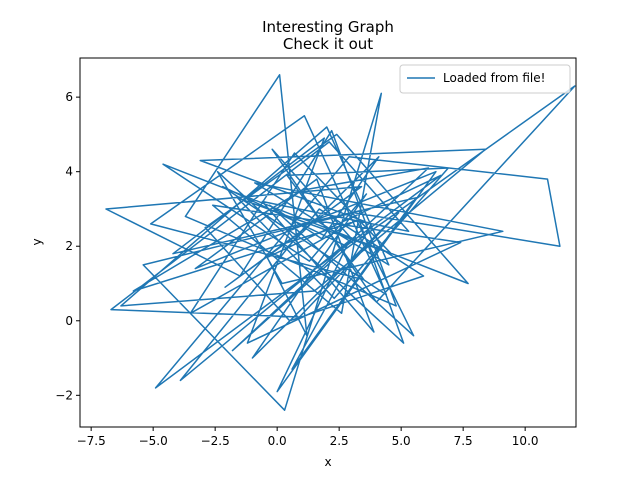 Image resolution: width=640 pixels, height=480 pixels. What do you see at coordinates (277, 441) in the screenshot?
I see `x-tick-label: 0.0` at bounding box center [277, 441].